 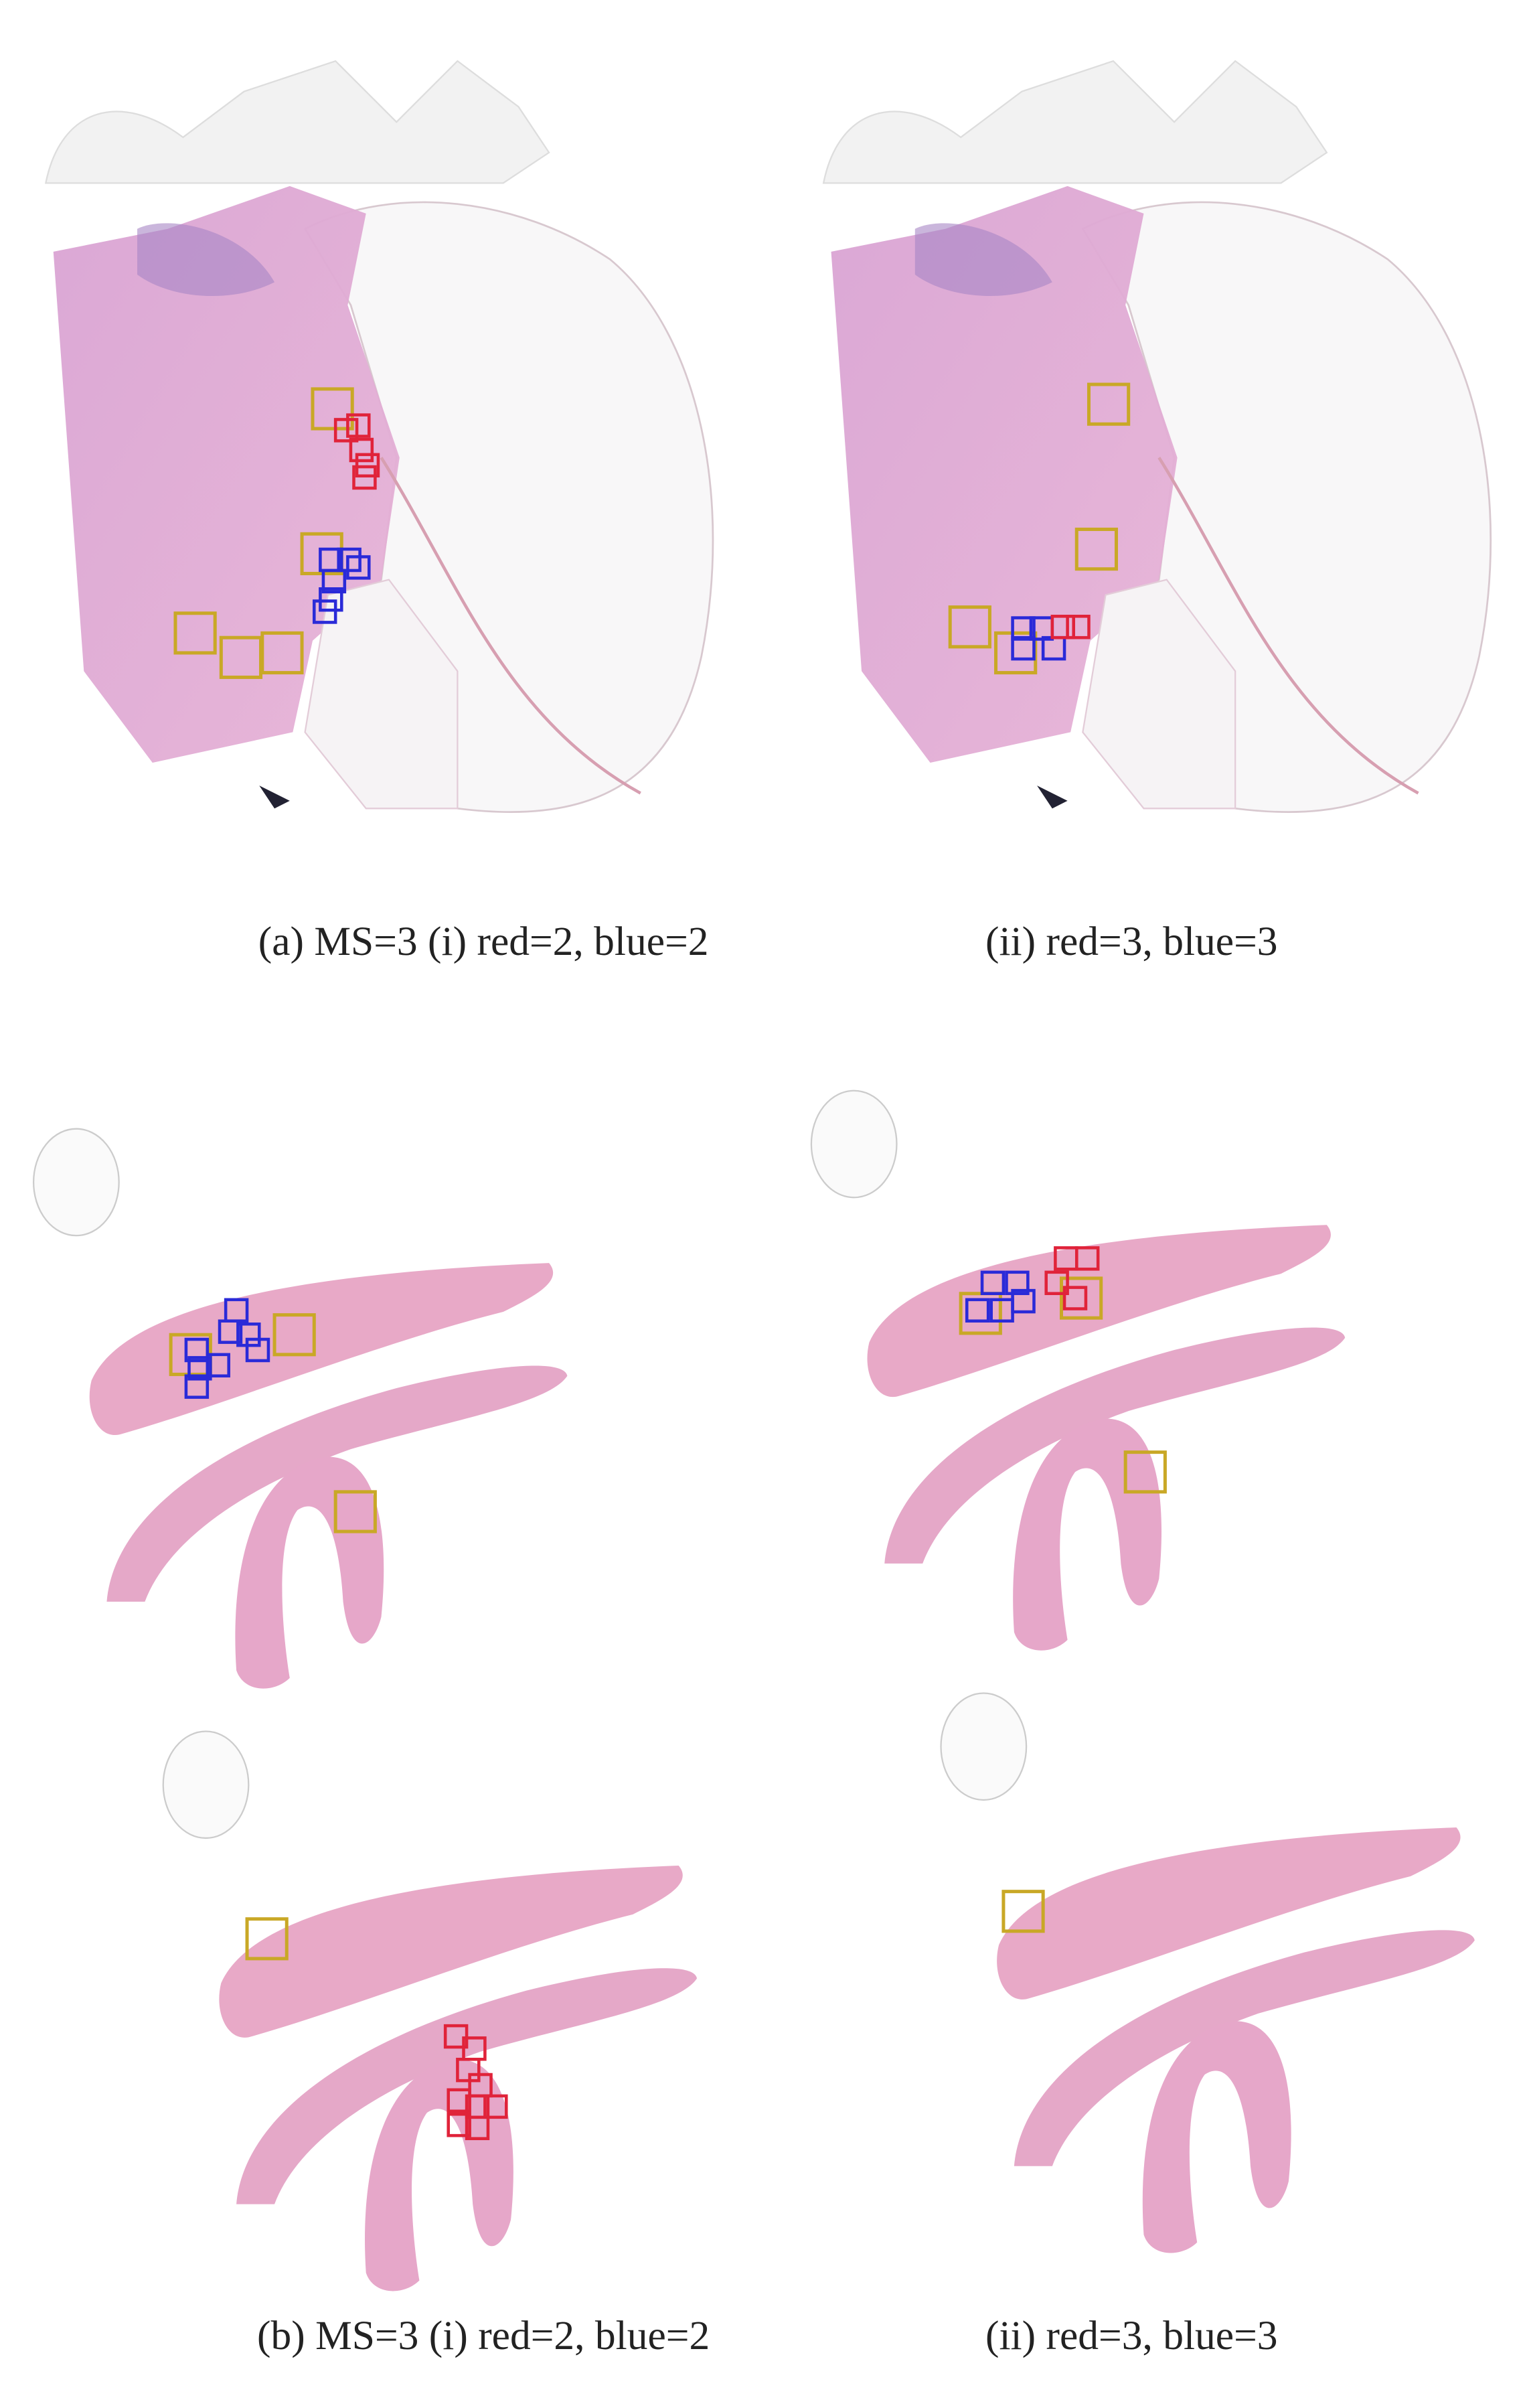 I want to click on caption: (b) MS=3 (i) red=2, blue=2, so click(x=483, y=2335).